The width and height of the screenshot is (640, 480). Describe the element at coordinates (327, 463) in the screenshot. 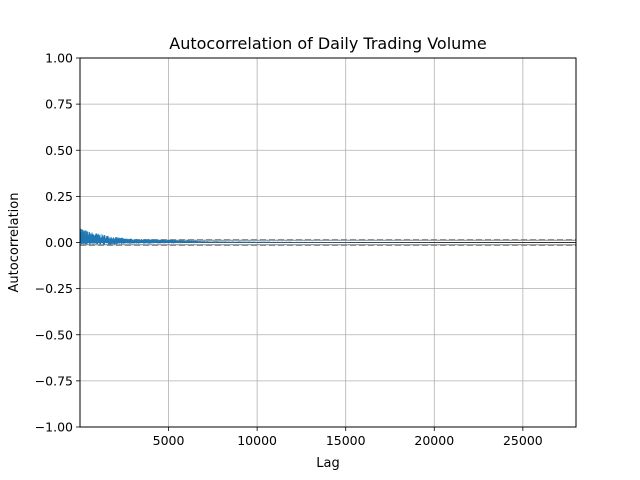

I see `x-axis-label: Lag` at that location.